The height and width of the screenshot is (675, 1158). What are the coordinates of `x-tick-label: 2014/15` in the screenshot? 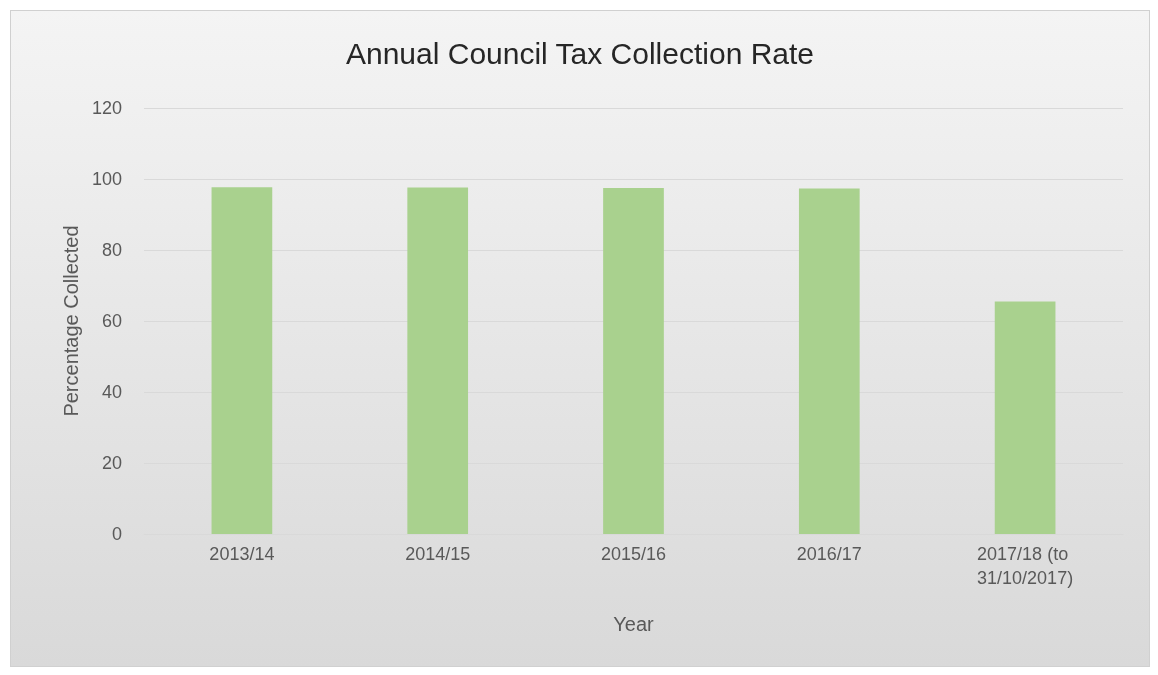 It's located at (438, 554).